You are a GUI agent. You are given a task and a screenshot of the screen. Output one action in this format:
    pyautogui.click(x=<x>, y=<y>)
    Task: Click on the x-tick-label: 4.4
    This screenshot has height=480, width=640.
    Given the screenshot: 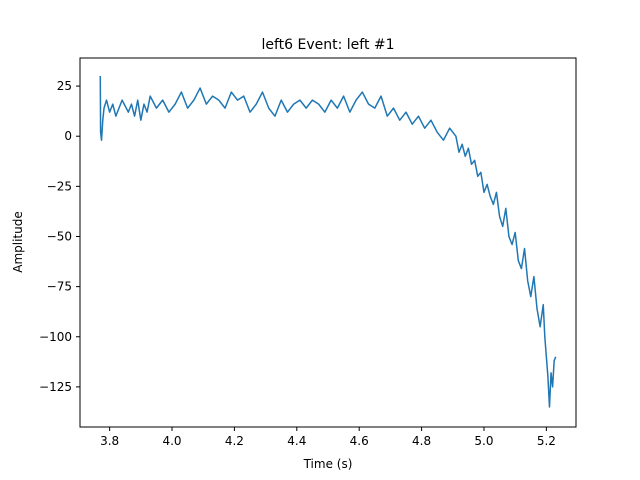 What is the action you would take?
    pyautogui.click(x=296, y=441)
    